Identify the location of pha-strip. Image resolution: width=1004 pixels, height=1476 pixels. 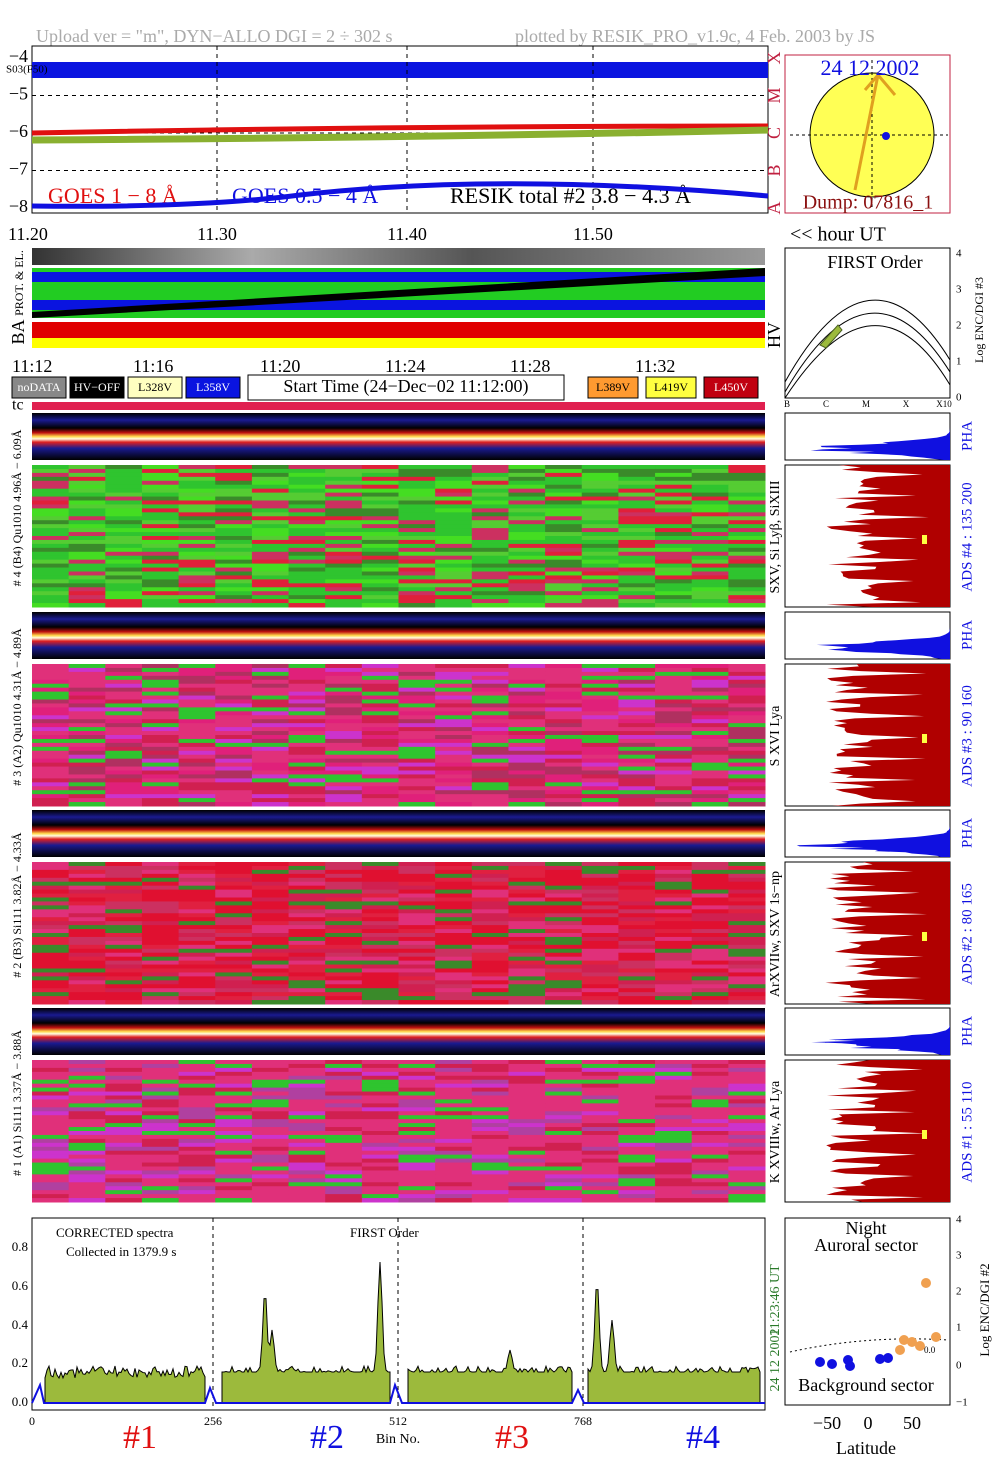
(398, 833).